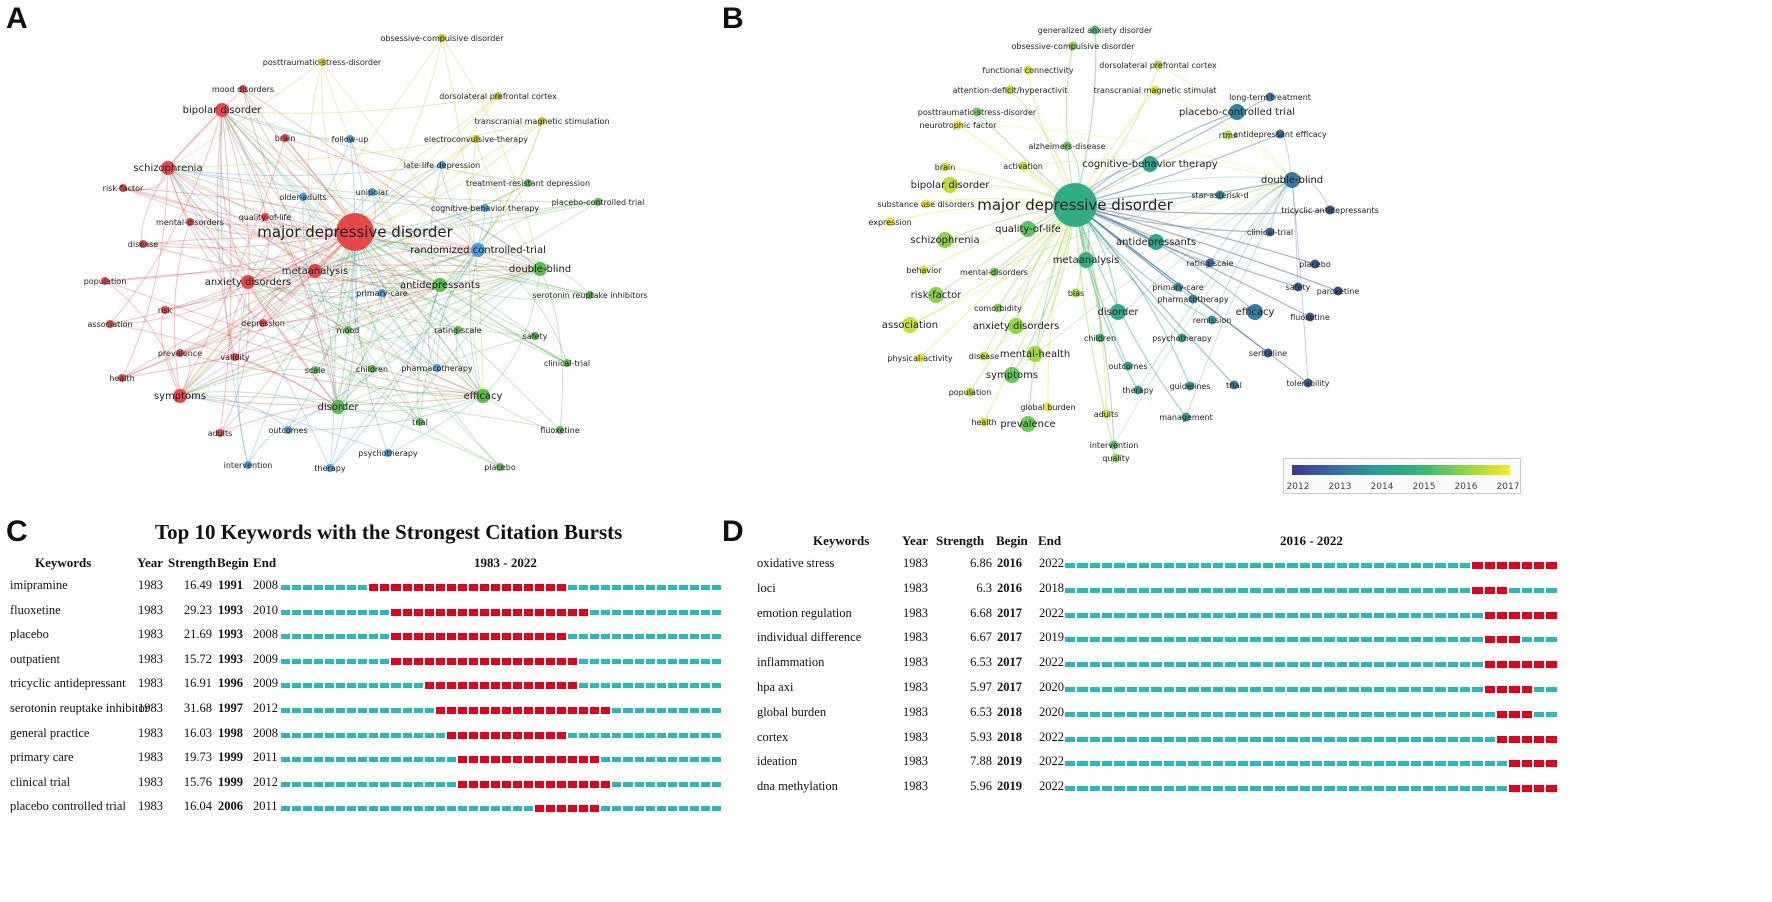 Image resolution: width=1772 pixels, height=902 pixels. What do you see at coordinates (315, 370) in the screenshot?
I see `node-label: scale` at bounding box center [315, 370].